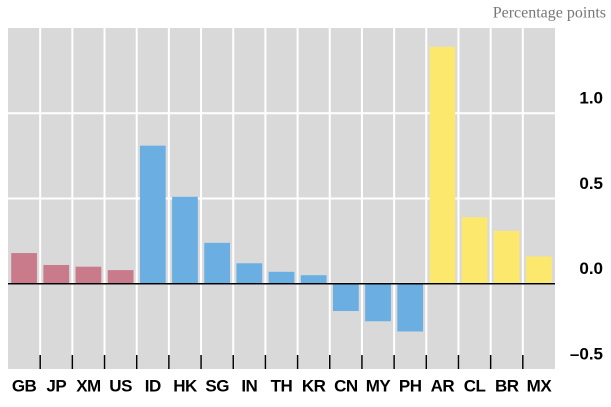 The width and height of the screenshot is (611, 407). Describe the element at coordinates (379, 385) in the screenshot. I see `x-tick-label: MY` at that location.